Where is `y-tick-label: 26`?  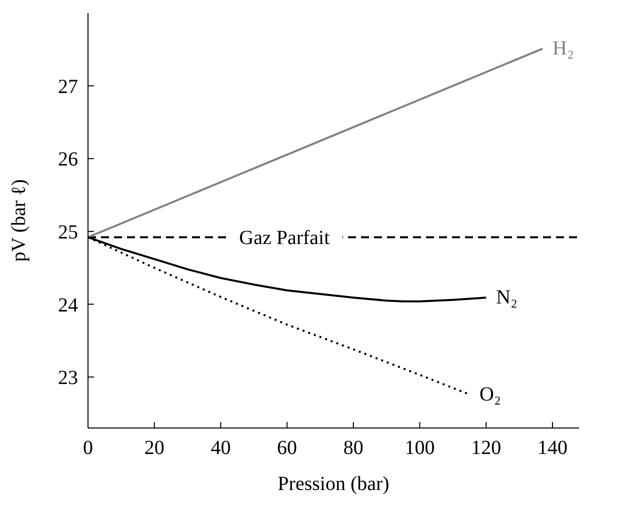 y-tick-label: 26 is located at coordinates (68, 159).